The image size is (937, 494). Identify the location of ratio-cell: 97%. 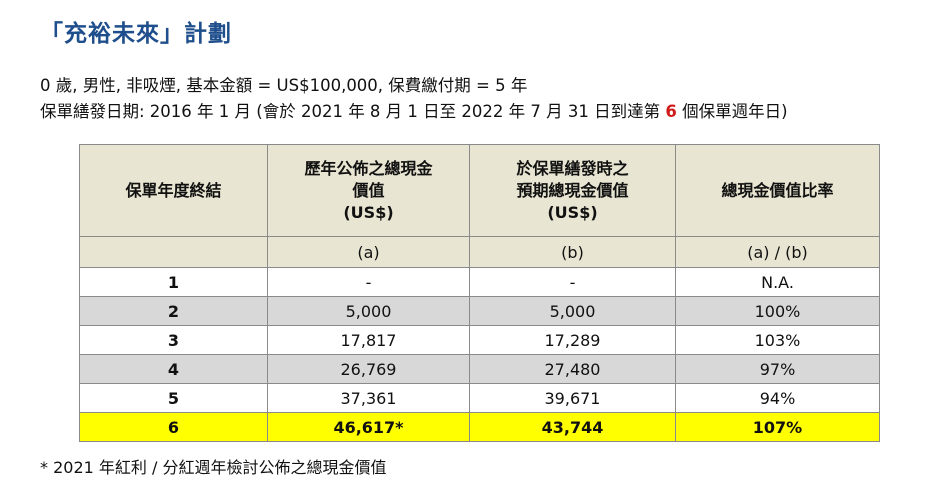
(777, 369).